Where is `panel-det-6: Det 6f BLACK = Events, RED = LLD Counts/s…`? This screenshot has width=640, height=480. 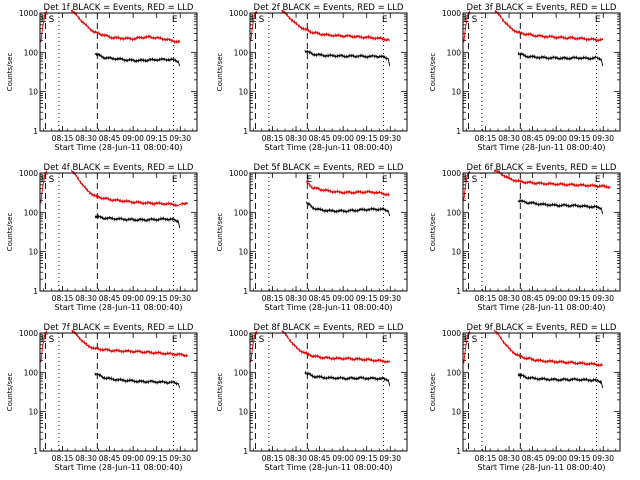
panel-det-6: Det 6f BLACK = Events, RED = LLD Counts/s… is located at coordinates (525, 237).